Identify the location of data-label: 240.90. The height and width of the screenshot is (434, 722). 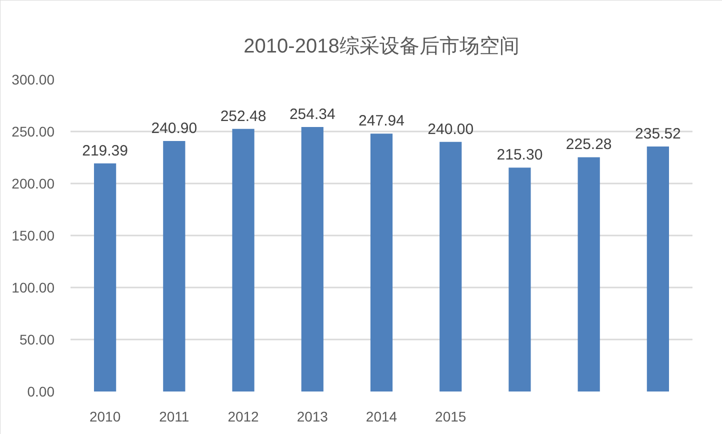
(174, 128).